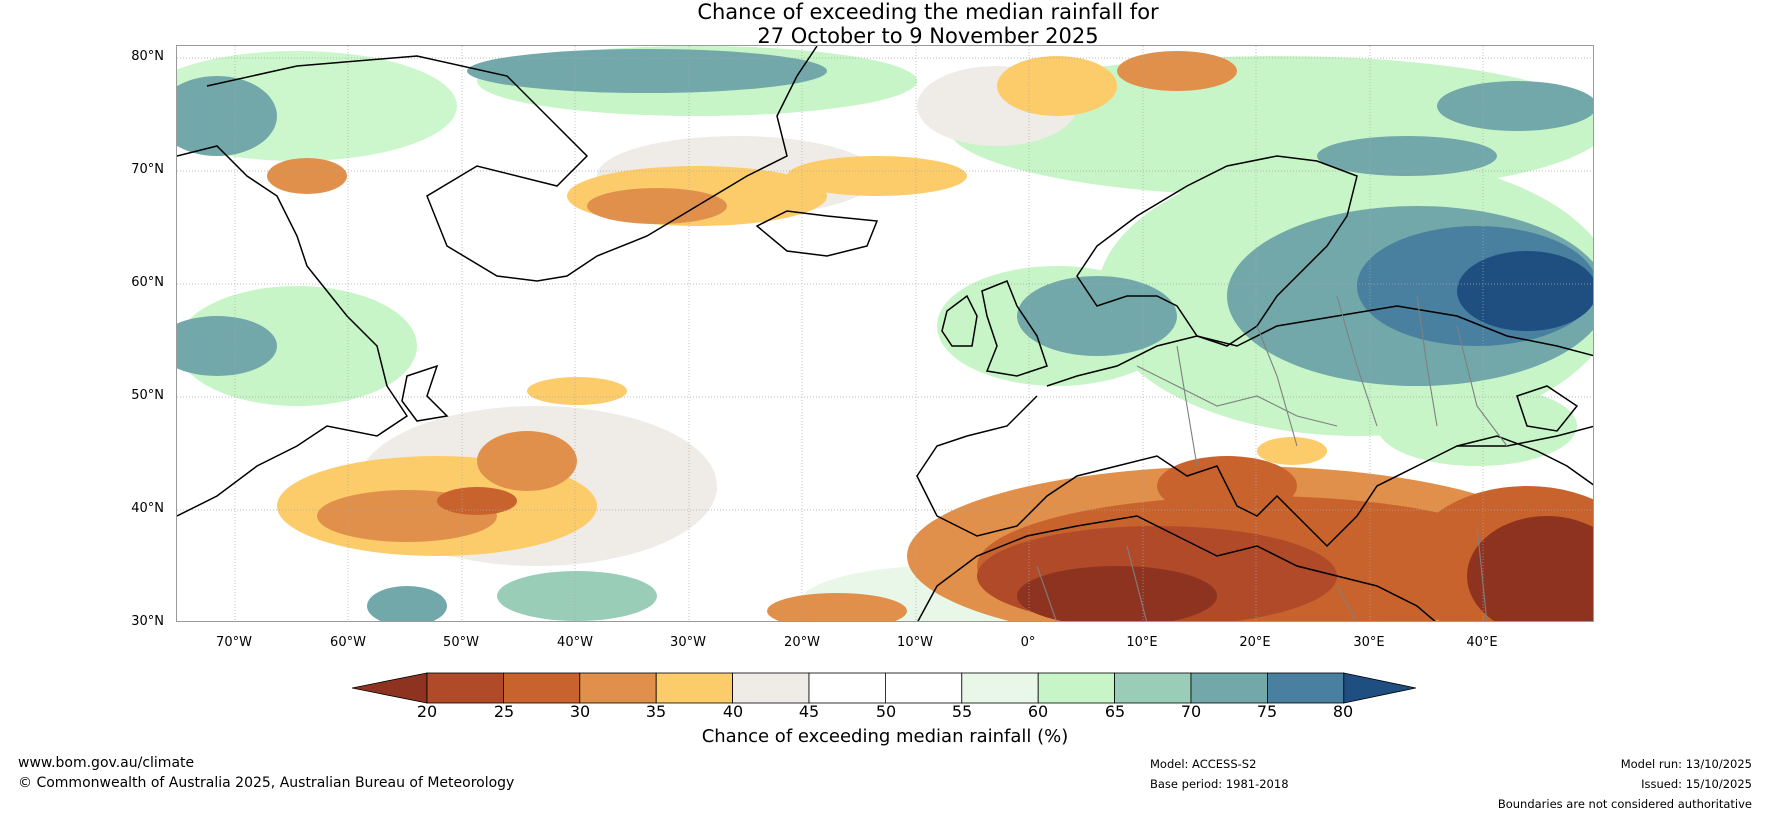 The image size is (1770, 816). I want to click on colorbar-tick-35: 35, so click(656, 711).